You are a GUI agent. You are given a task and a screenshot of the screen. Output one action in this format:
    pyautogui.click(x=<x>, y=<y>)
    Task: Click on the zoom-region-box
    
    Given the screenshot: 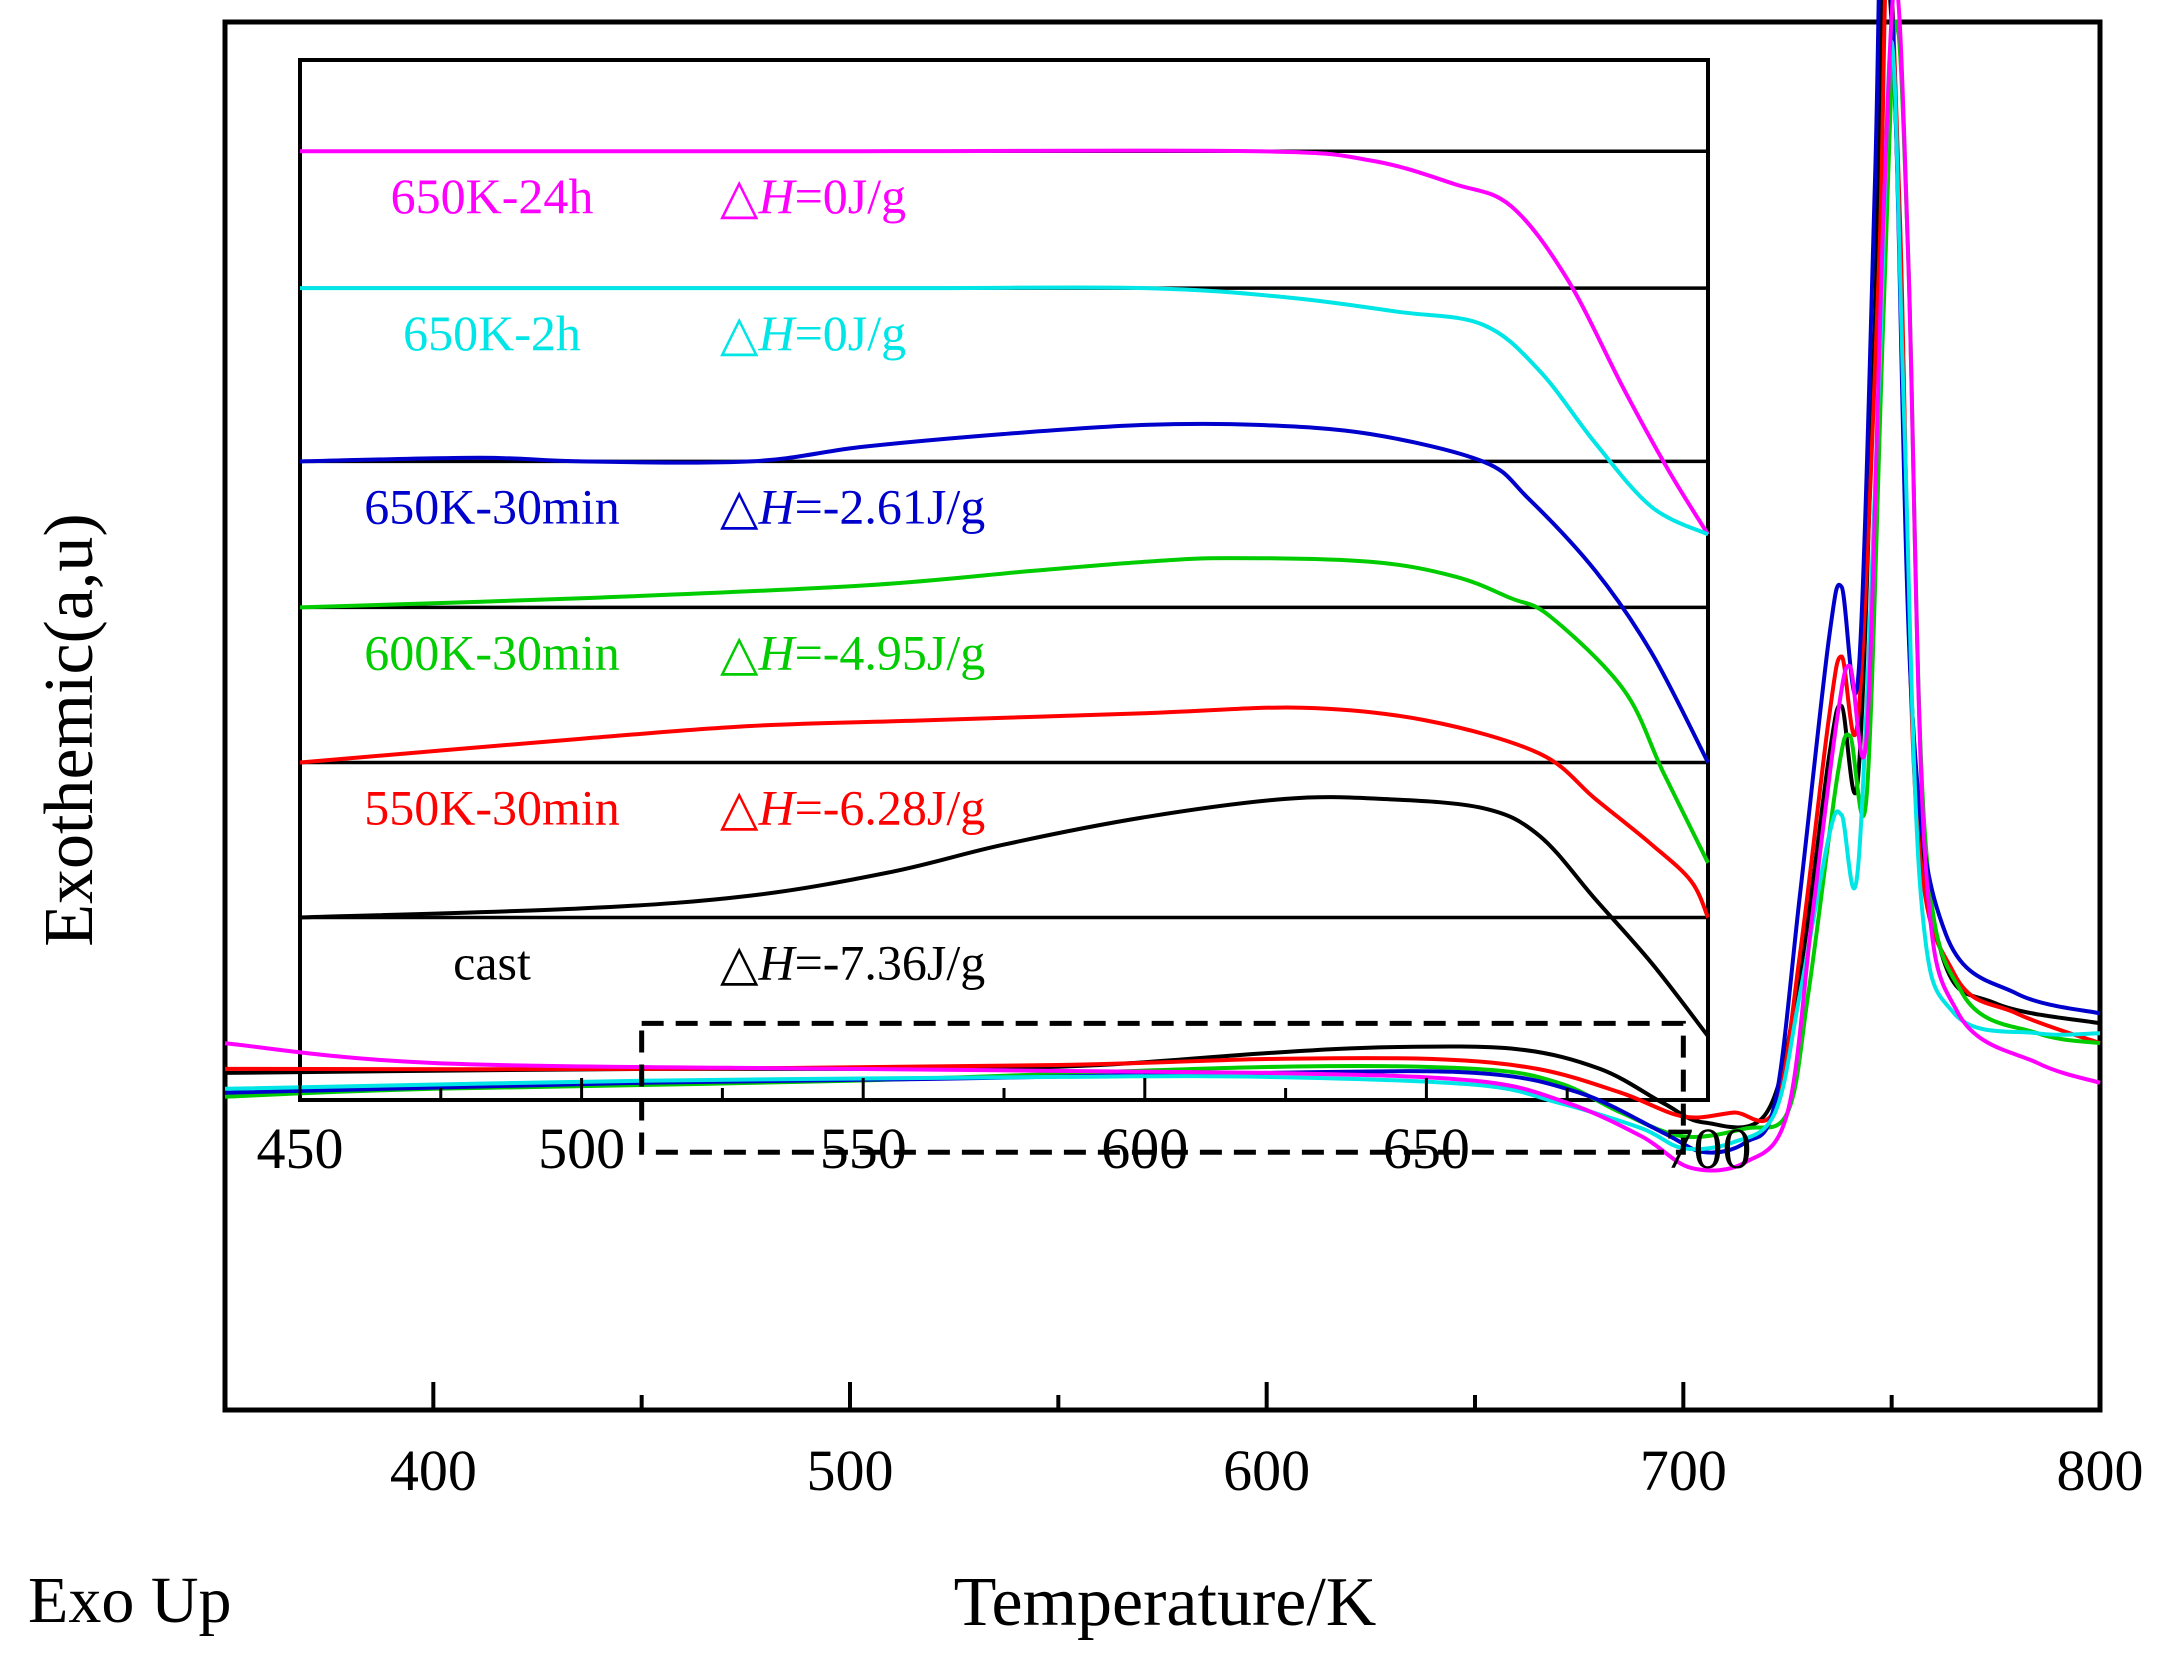 What is the action you would take?
    pyautogui.click(x=1162, y=1087)
    